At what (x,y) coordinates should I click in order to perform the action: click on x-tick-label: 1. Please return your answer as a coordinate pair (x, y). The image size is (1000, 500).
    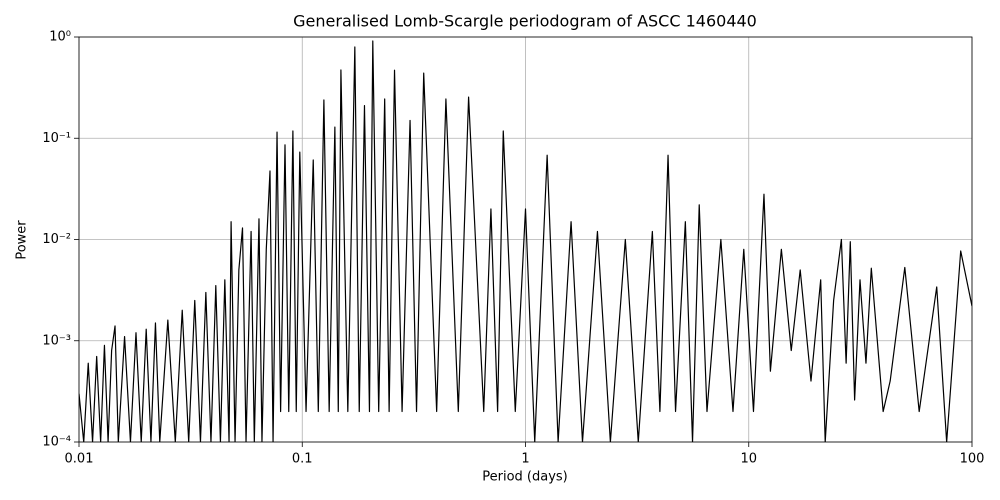
    Looking at the image, I should click on (525, 459).